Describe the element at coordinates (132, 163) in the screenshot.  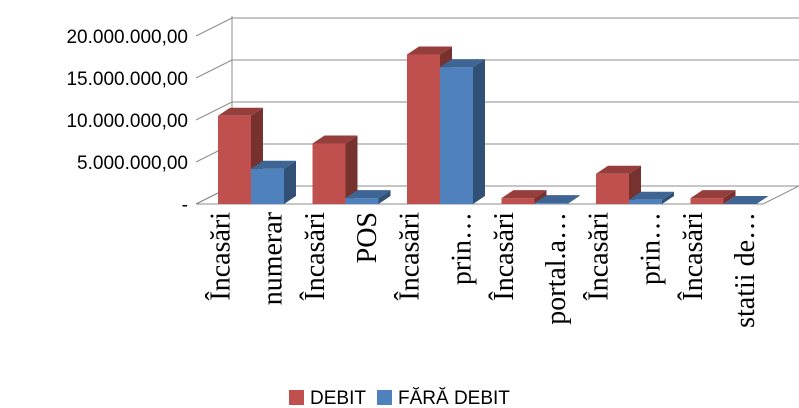
I see `y-tick-label: 5.000.000,00` at that location.